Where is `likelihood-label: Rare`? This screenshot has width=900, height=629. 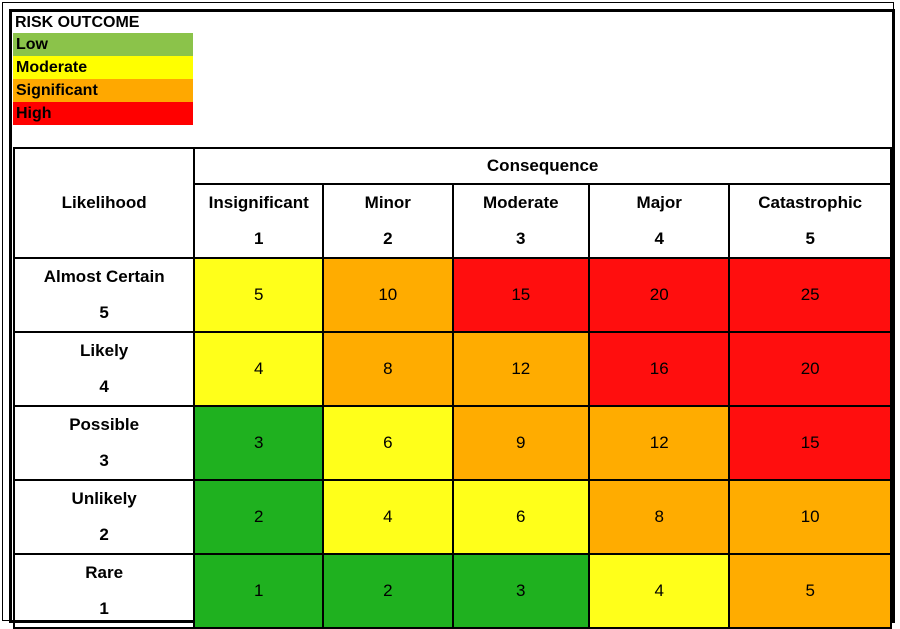
likelihood-label: Rare is located at coordinates (104, 572).